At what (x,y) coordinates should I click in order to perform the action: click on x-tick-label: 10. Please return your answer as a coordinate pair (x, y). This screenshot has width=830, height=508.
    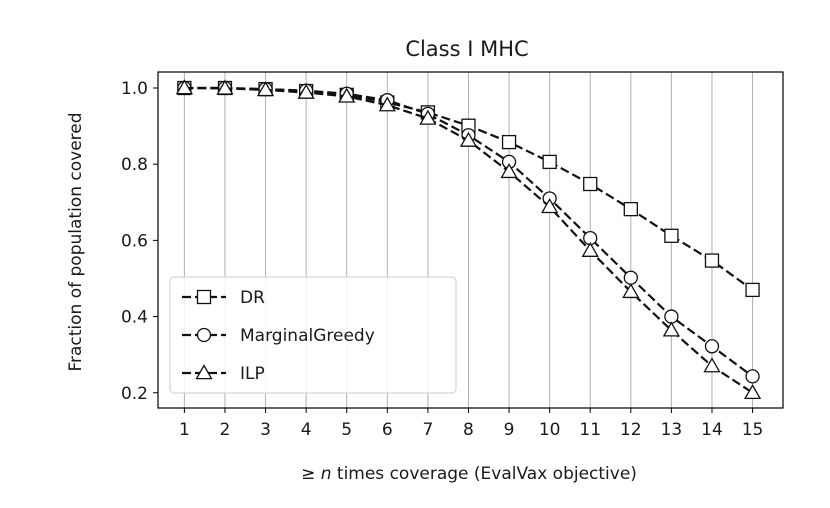
    Looking at the image, I should click on (550, 430).